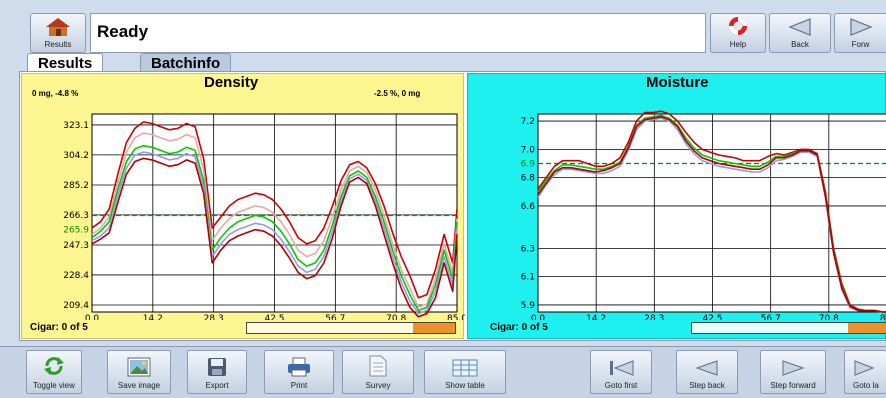 The image size is (886, 398). What do you see at coordinates (231, 82) in the screenshot?
I see `density-title: Density` at bounding box center [231, 82].